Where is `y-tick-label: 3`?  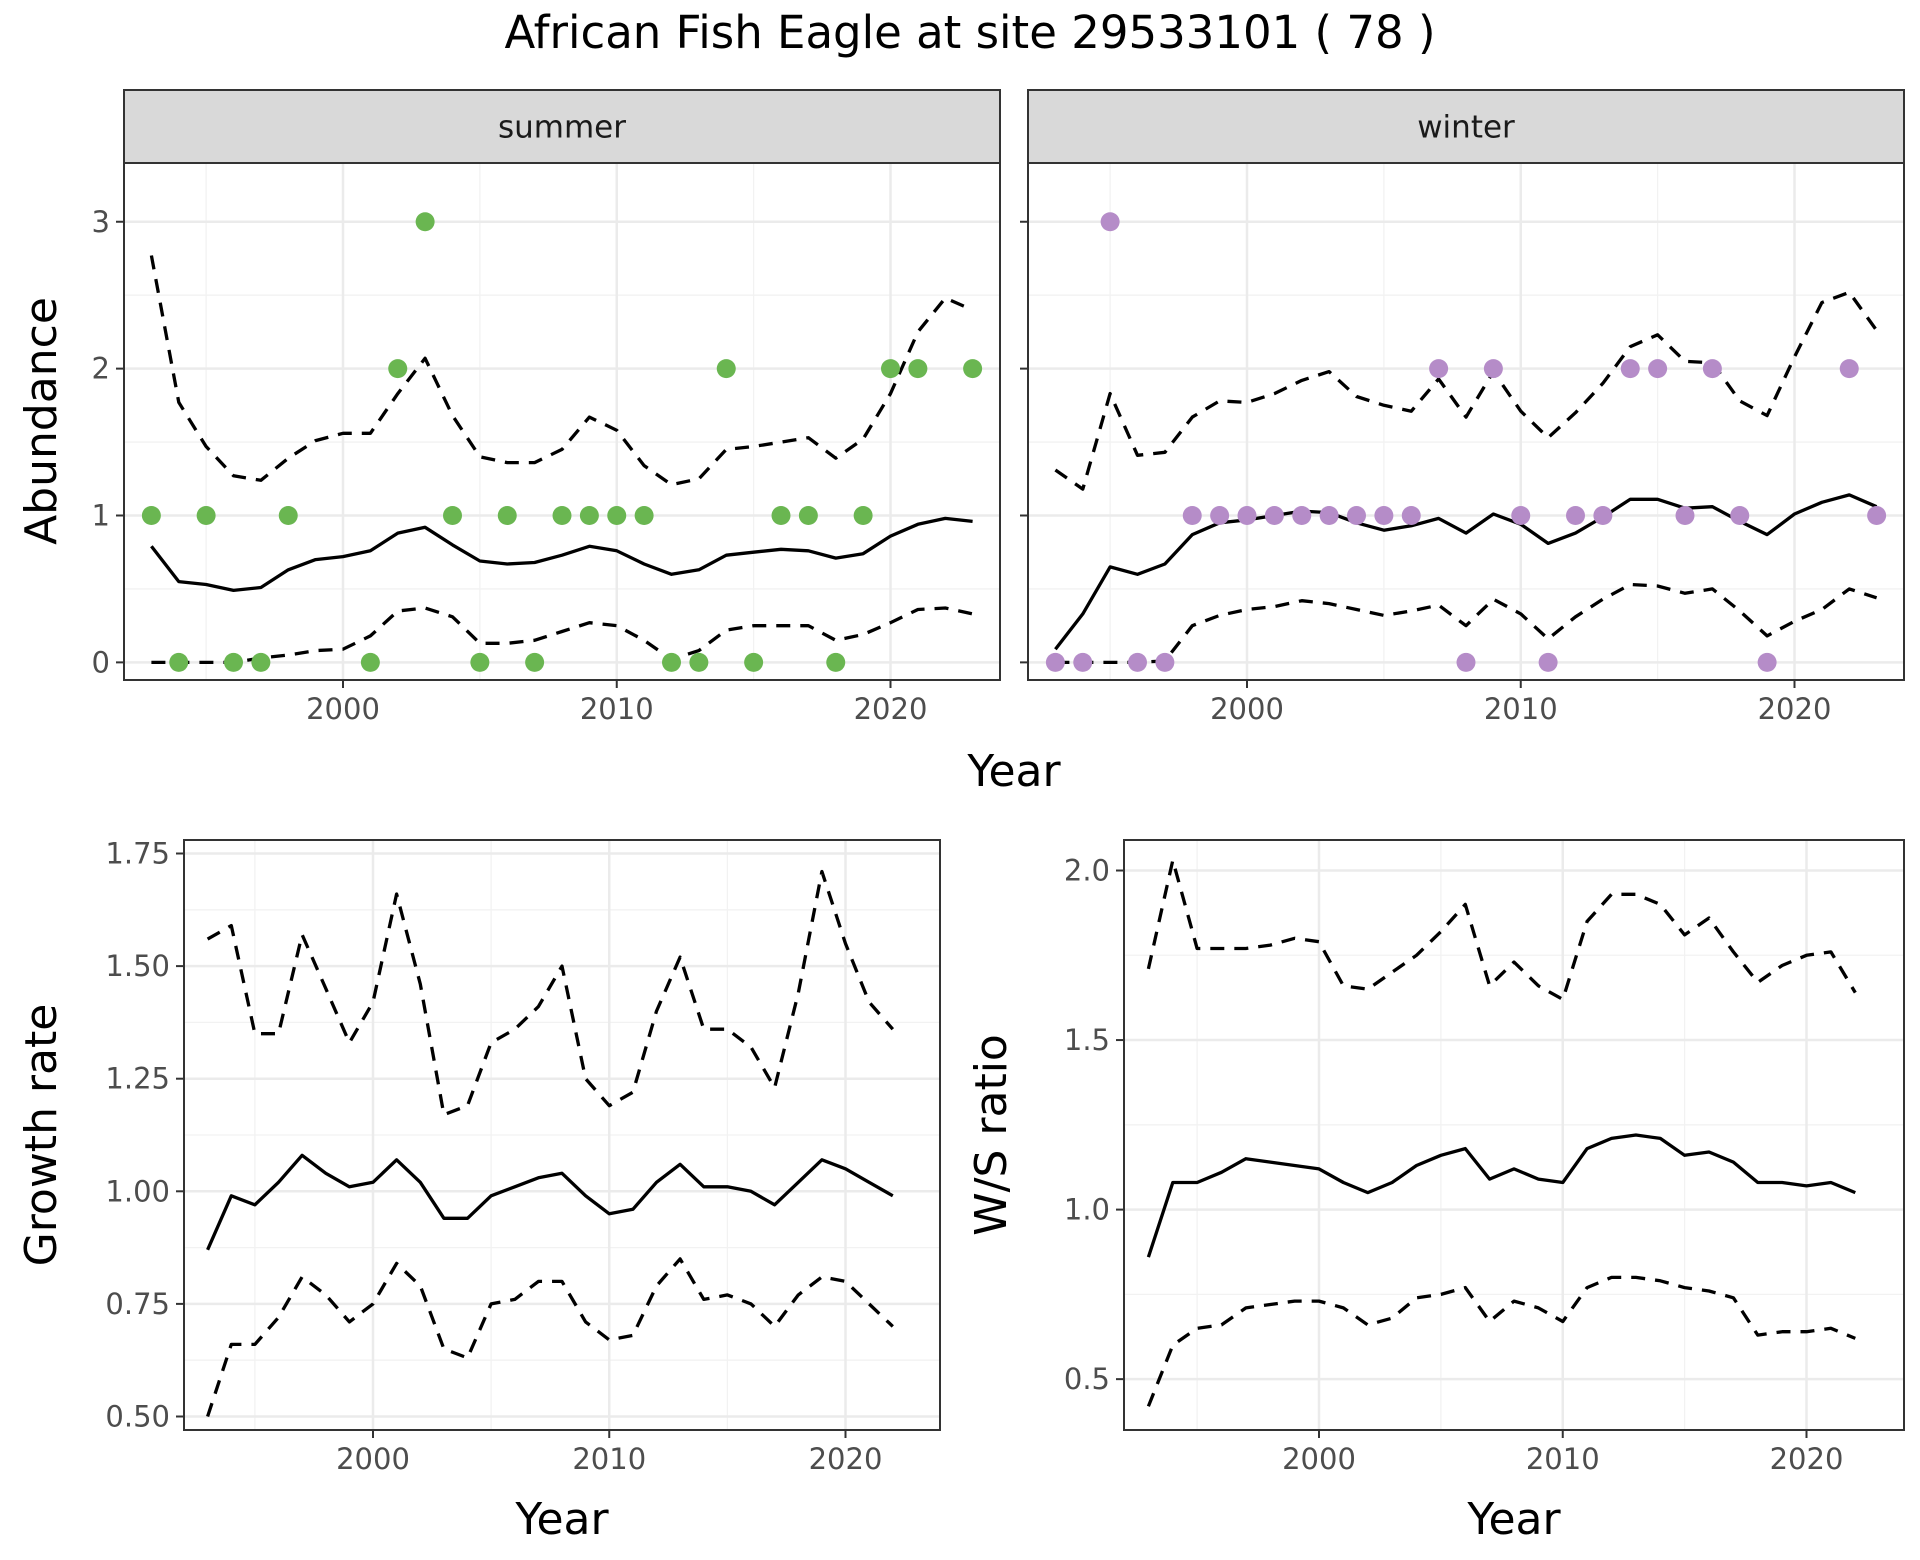 y-tick-label: 3 is located at coordinates (101, 222).